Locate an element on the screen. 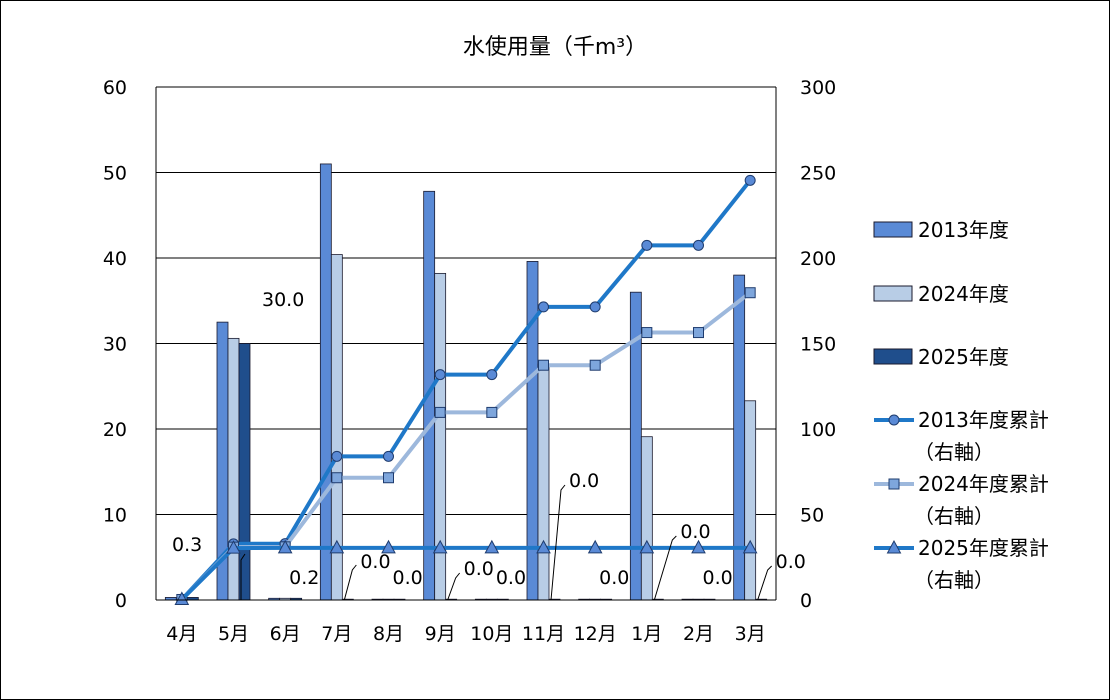 The image size is (1110, 700). y-left-tick-label: 10 is located at coordinates (115, 516).